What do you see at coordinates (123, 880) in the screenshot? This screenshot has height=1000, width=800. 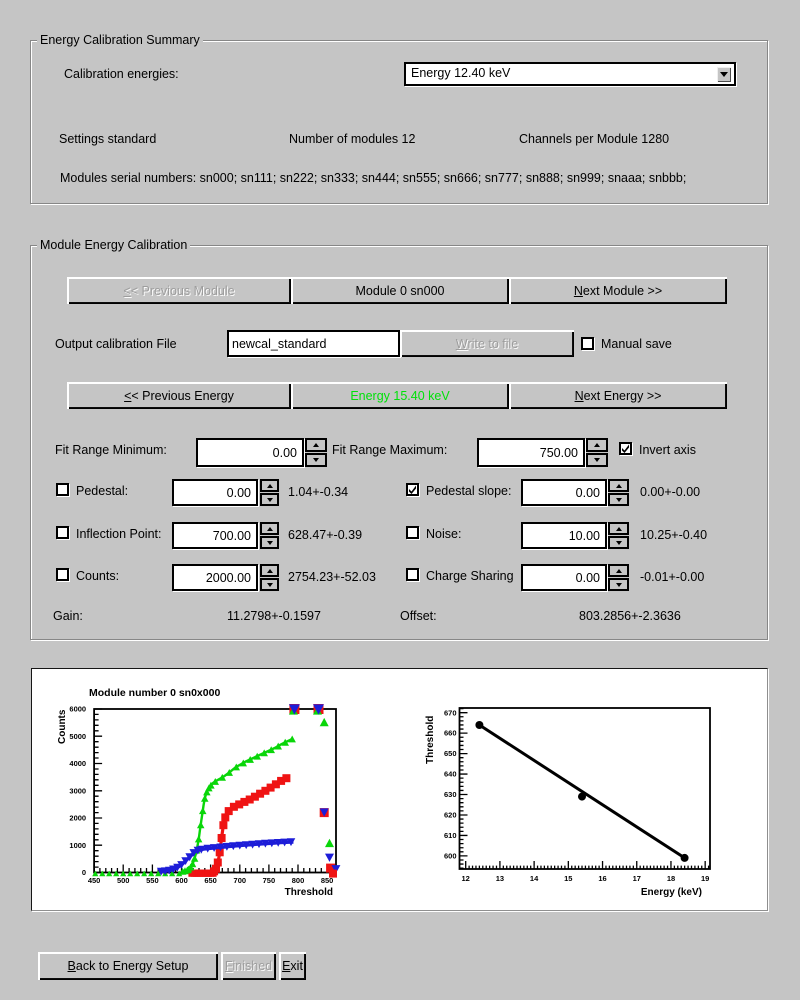 I see `svg-text: 500` at bounding box center [123, 880].